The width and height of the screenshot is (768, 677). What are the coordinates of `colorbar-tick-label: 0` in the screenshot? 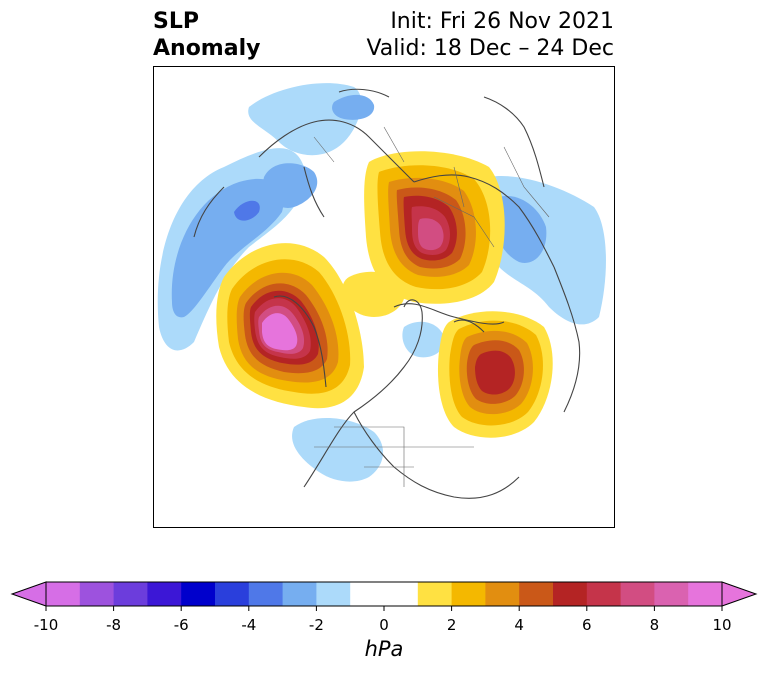 It's located at (384, 625).